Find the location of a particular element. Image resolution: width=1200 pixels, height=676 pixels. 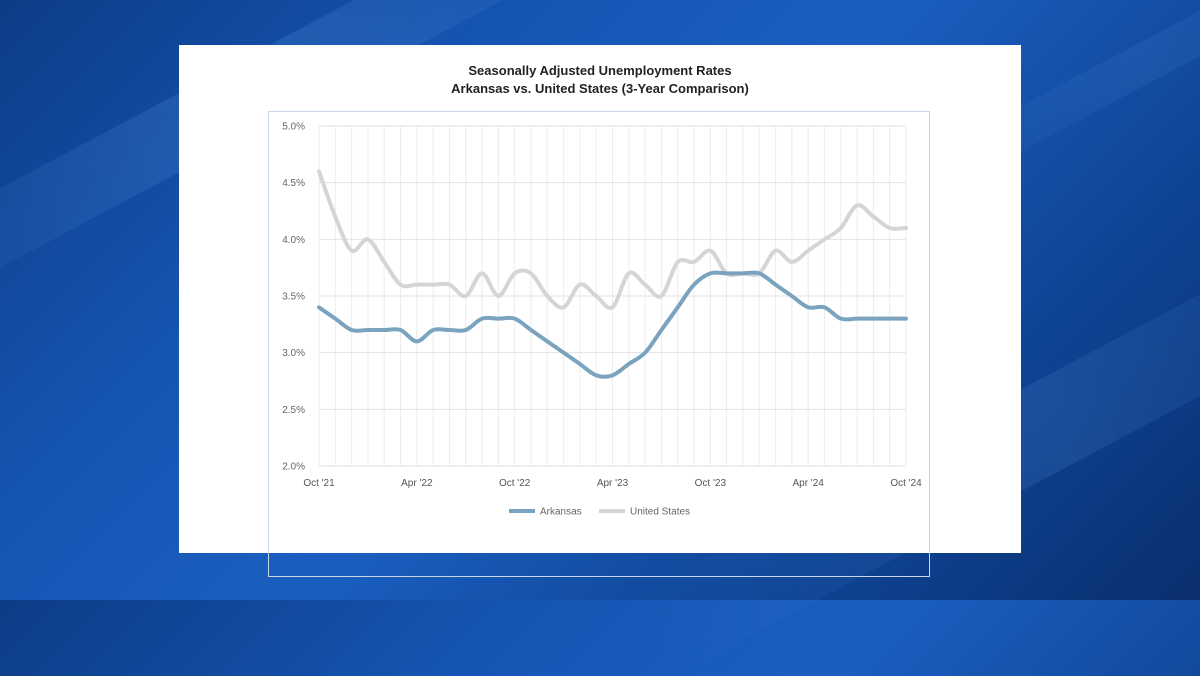

y-tick-label: 4.5% is located at coordinates (293, 183).